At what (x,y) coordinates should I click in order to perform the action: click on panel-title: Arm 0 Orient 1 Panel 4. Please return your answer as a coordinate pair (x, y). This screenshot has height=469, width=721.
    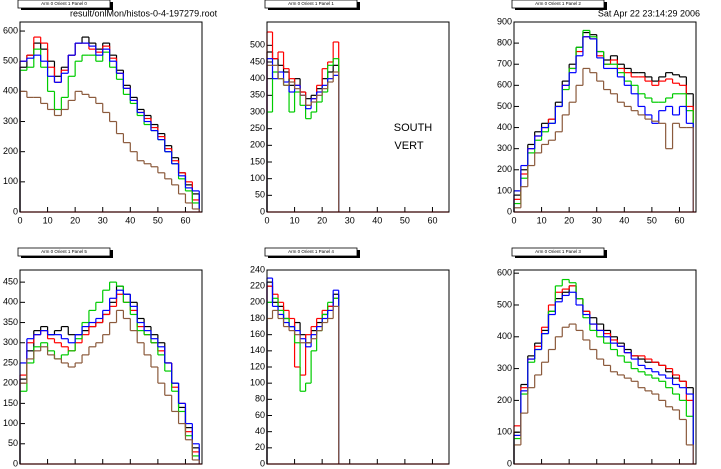
    Looking at the image, I should click on (311, 251).